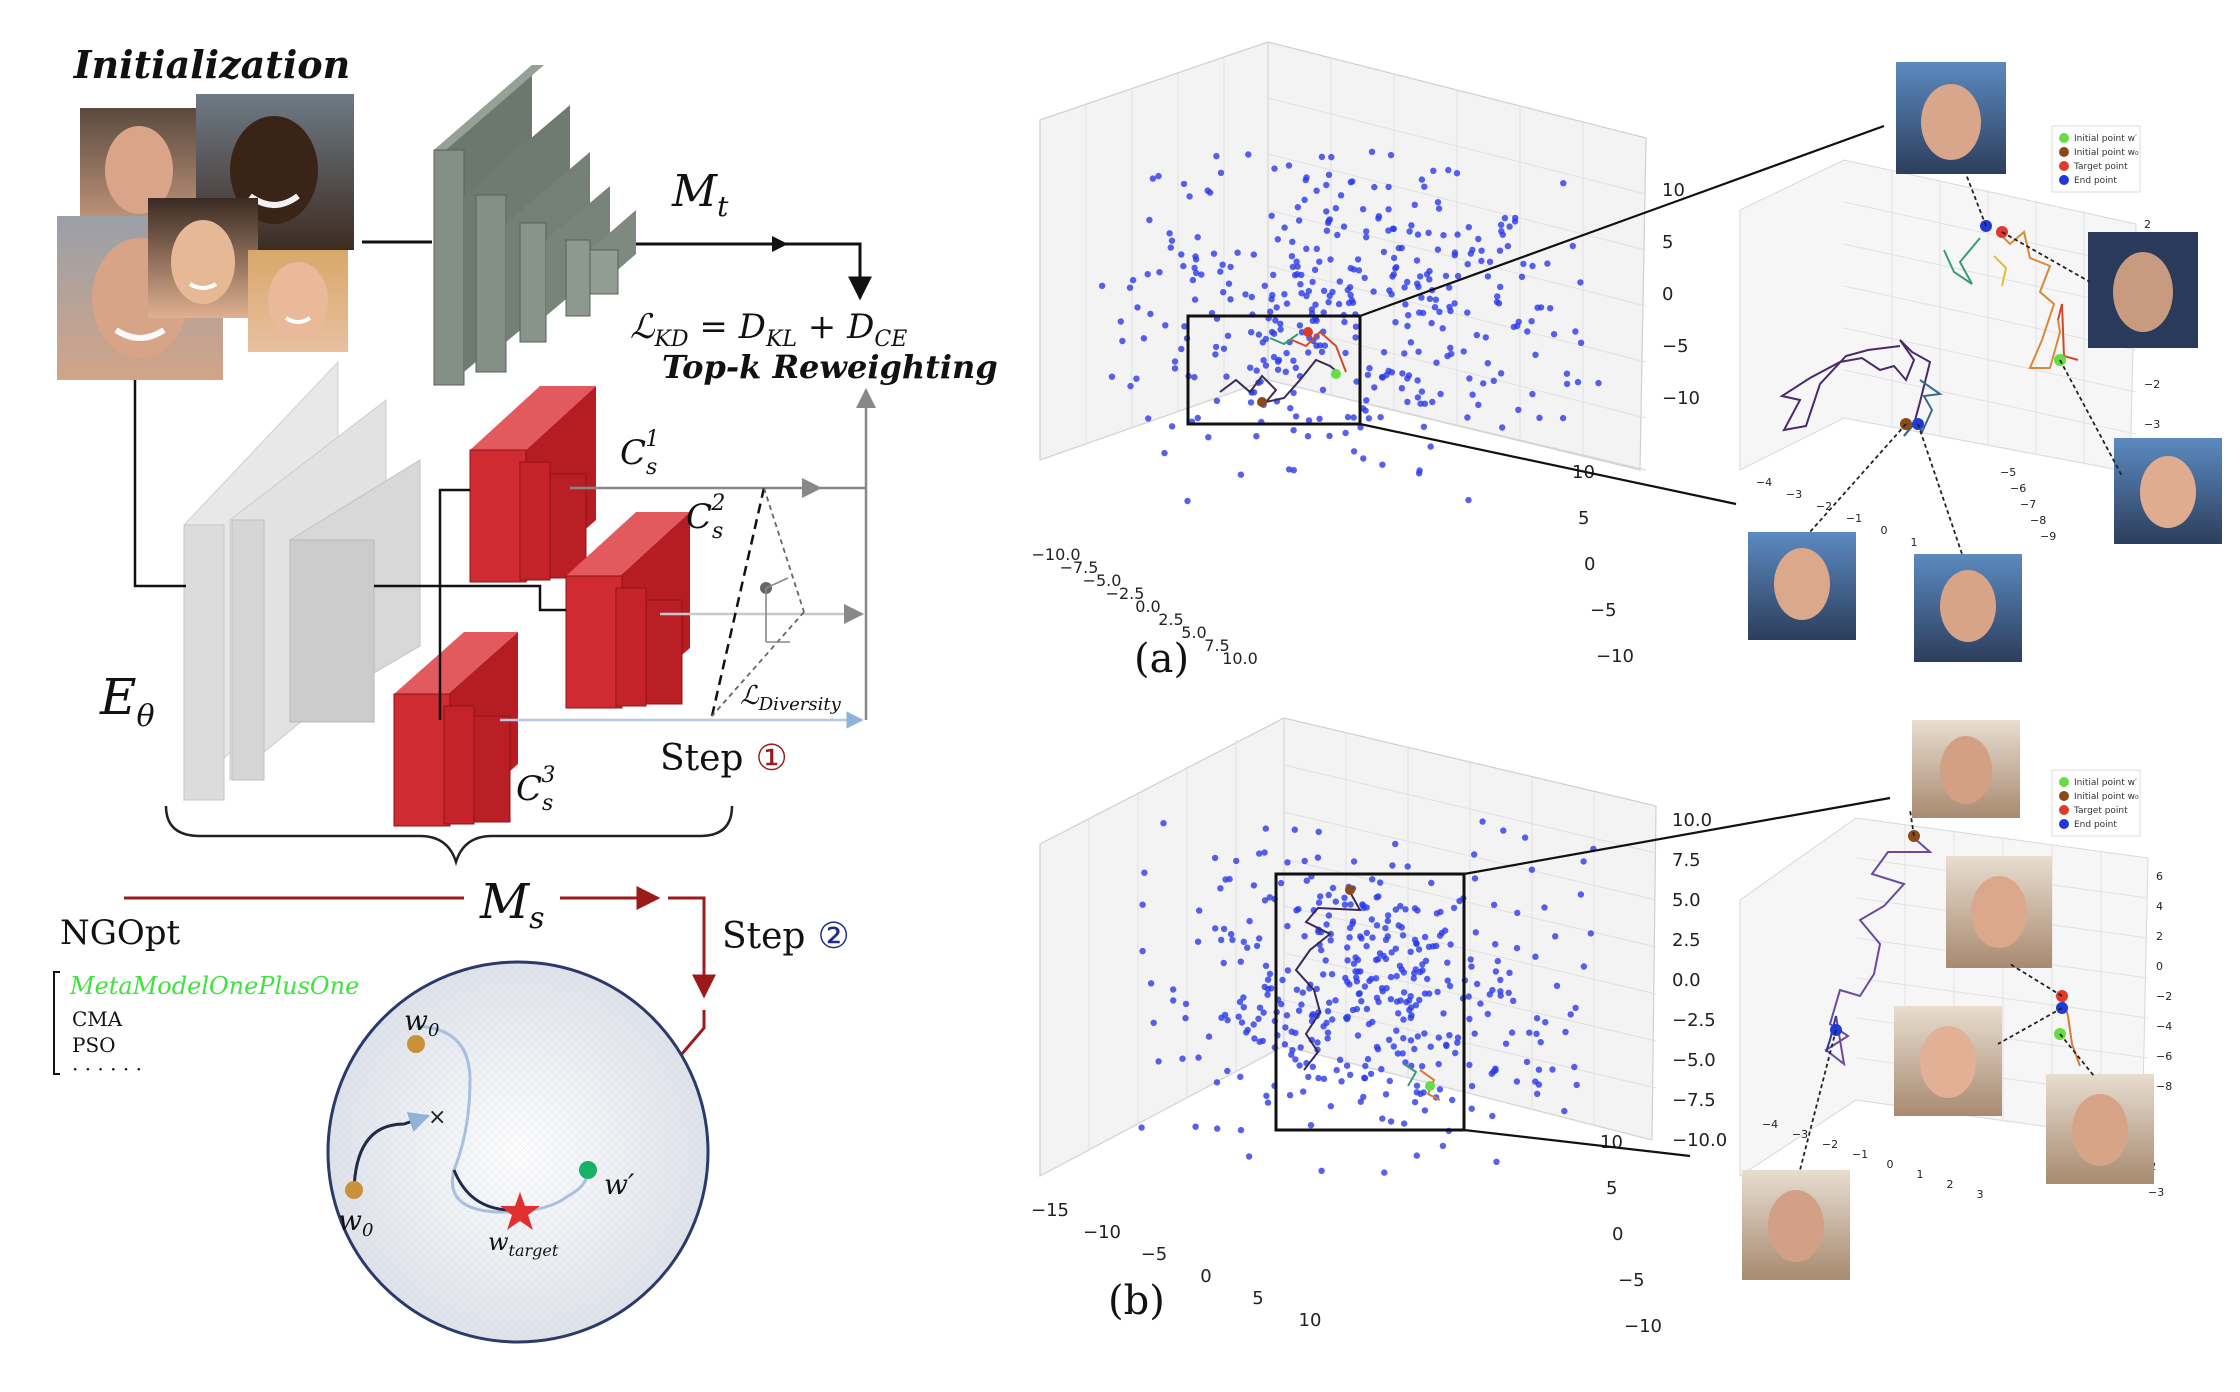 The image size is (2240, 1392). I want to click on face-image, so click(139, 169).